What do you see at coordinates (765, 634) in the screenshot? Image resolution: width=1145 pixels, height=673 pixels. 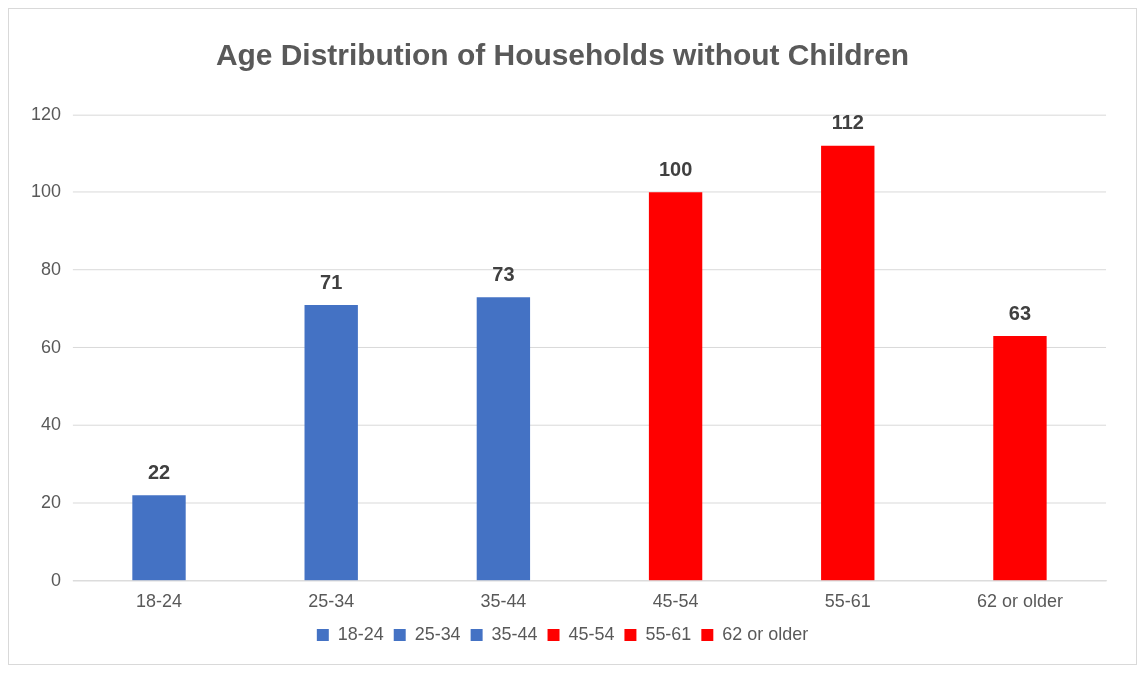 I see `legend-label: 62 or older` at bounding box center [765, 634].